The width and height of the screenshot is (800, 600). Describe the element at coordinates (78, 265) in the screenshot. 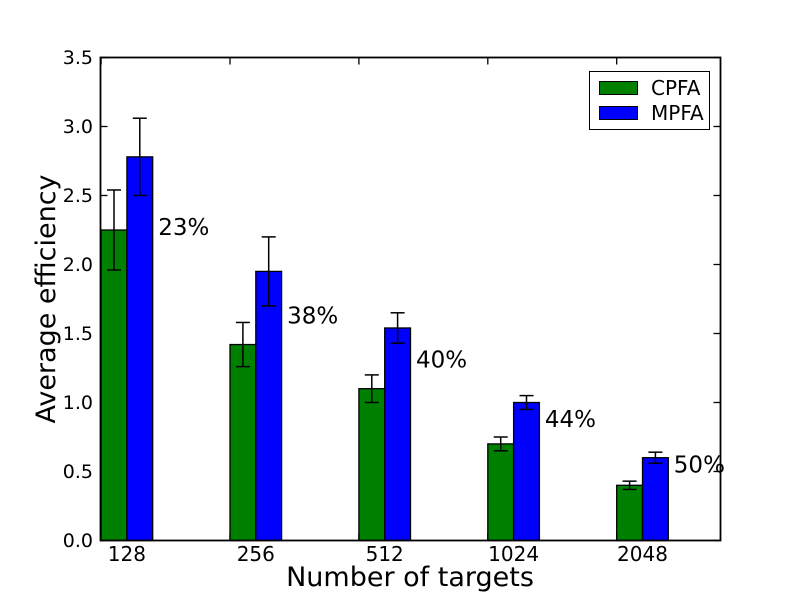

I see `y-tick-label: 2.0` at that location.